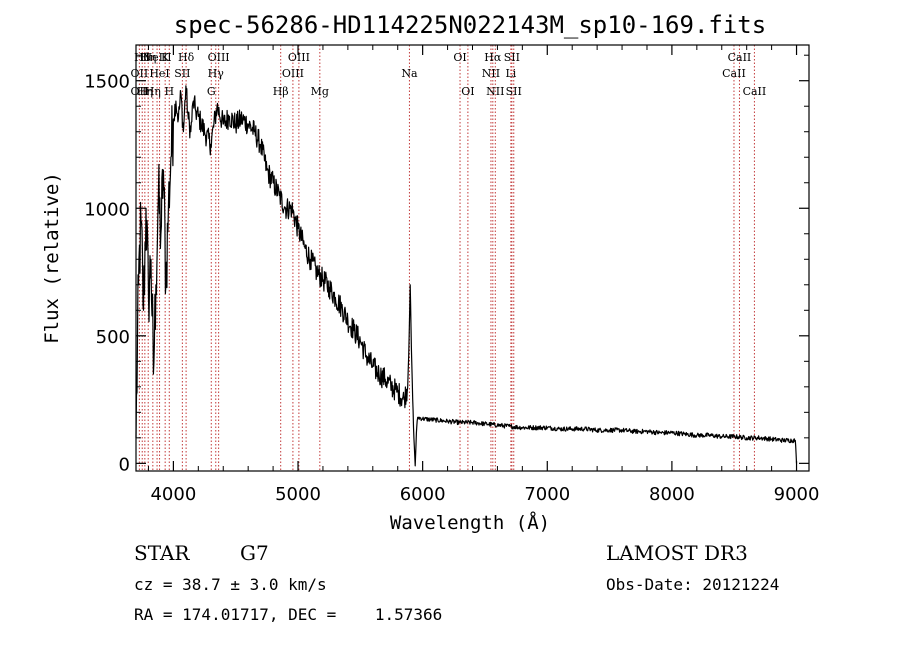  I want to click on survey-name: LAMOST DR3, so click(677, 553).